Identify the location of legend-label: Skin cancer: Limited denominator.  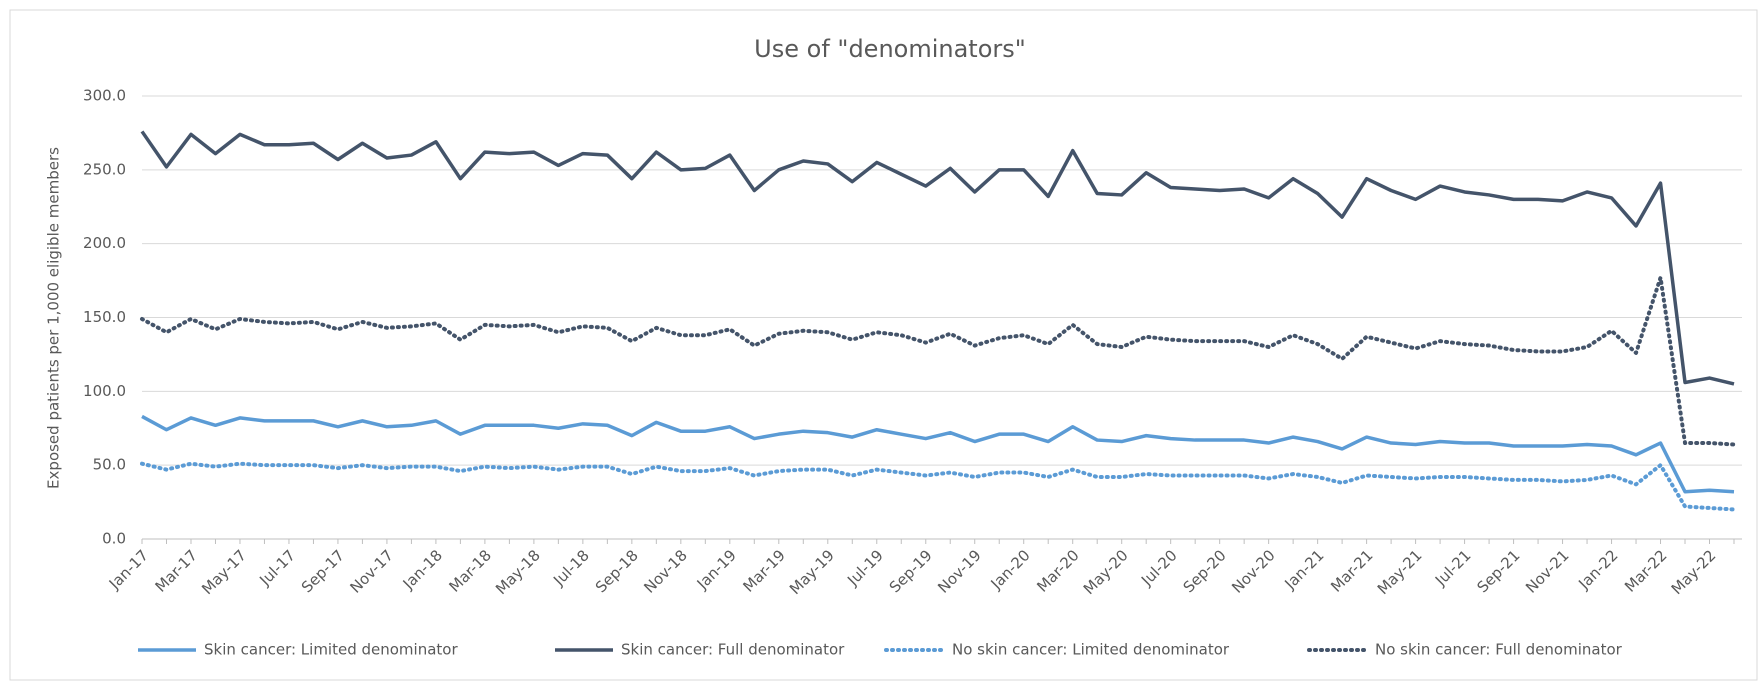
(331, 650).